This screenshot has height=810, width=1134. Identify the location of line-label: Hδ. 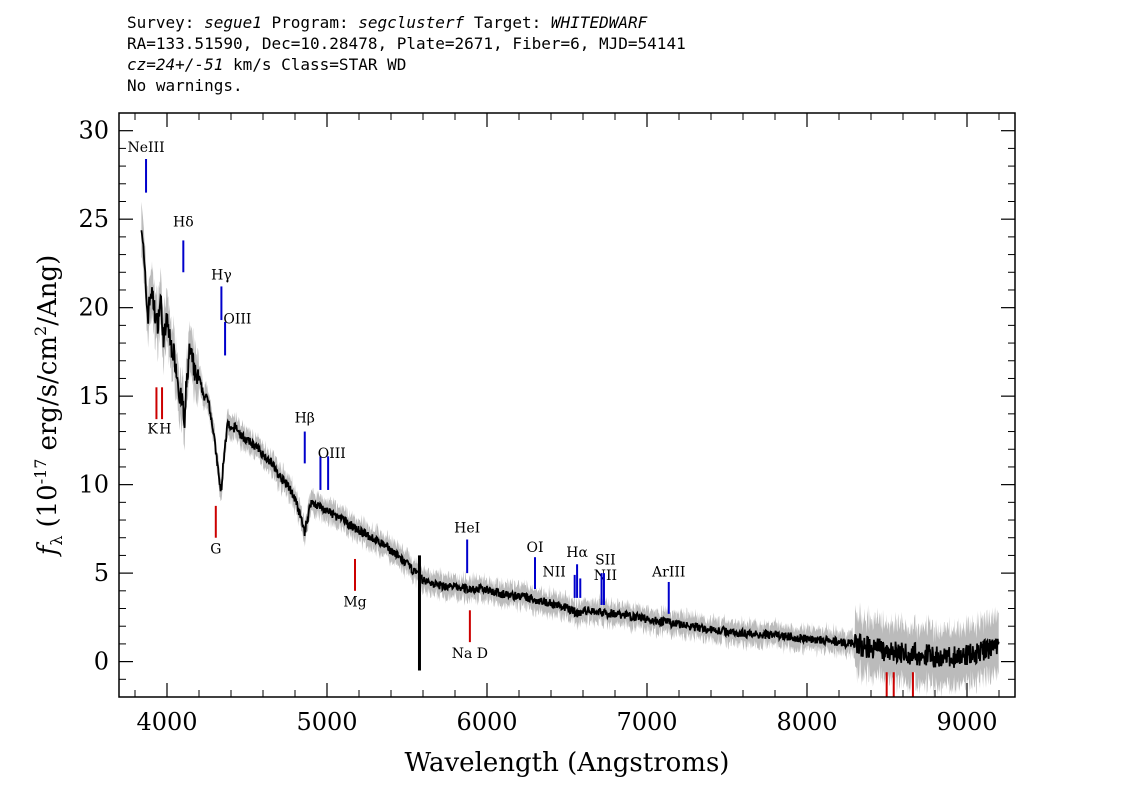
(183, 222).